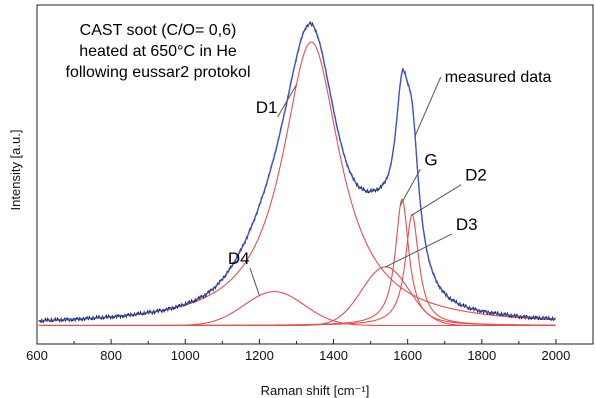 The image size is (595, 398). Describe the element at coordinates (158, 51) in the screenshot. I see `sample-line-2: heated at 650°C in He` at that location.